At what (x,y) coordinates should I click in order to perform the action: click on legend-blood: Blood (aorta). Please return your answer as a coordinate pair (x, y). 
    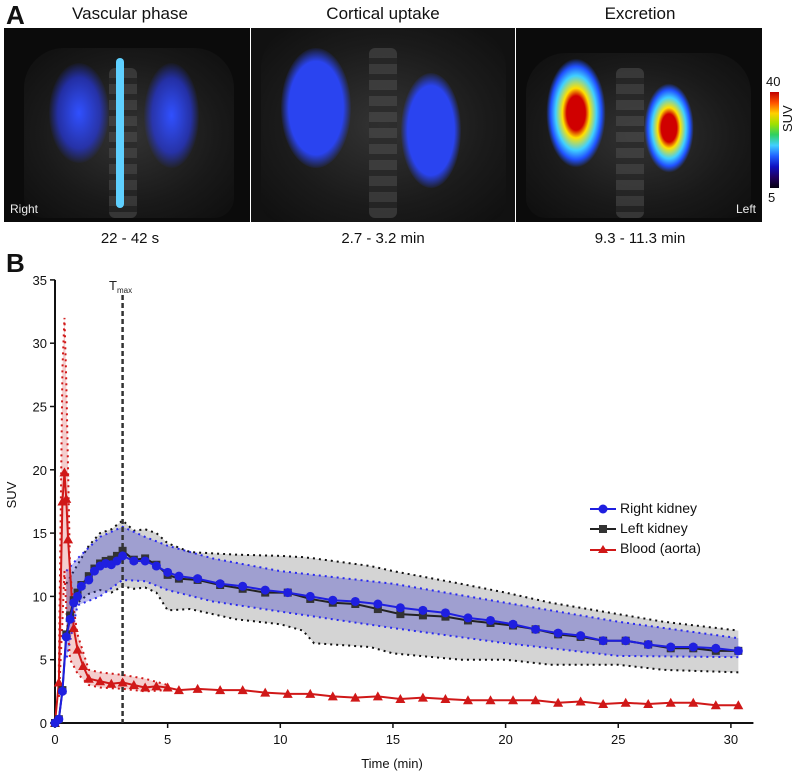
    Looking at the image, I should click on (645, 548).